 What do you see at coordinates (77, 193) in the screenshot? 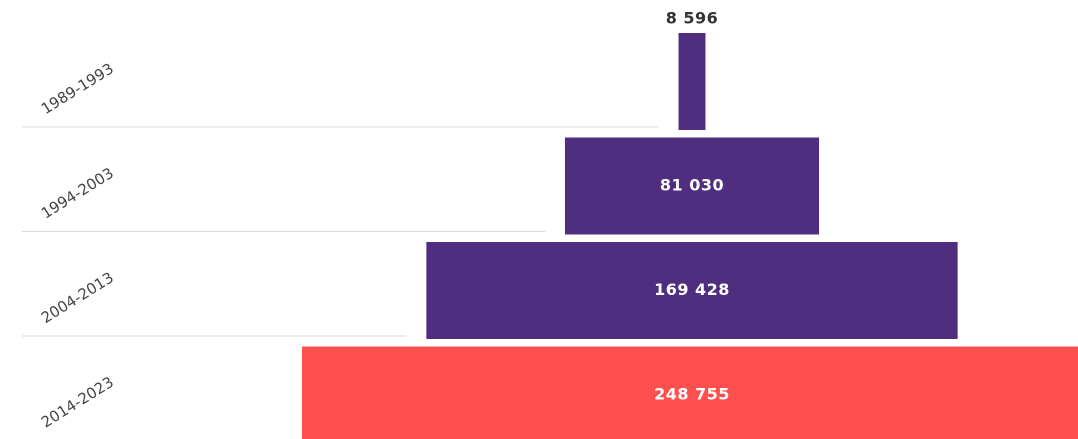
I see `category-label: 1994-2003` at bounding box center [77, 193].